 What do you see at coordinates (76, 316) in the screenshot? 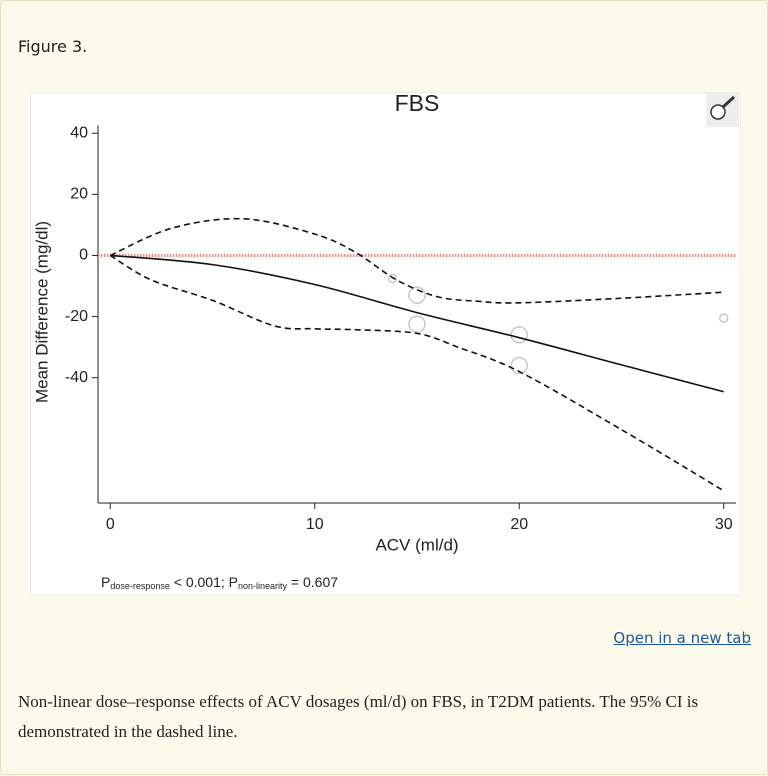
I see `y-tick-label: -20` at bounding box center [76, 316].